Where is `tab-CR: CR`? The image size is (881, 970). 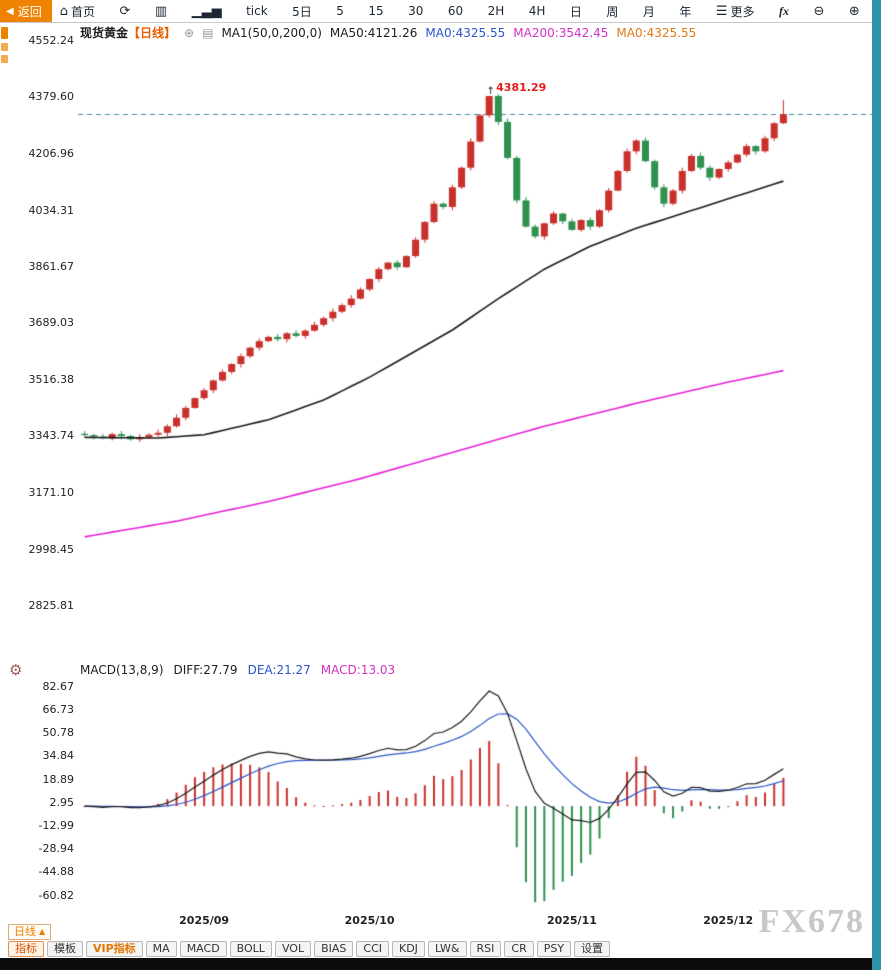 tab-CR: CR is located at coordinates (519, 949).